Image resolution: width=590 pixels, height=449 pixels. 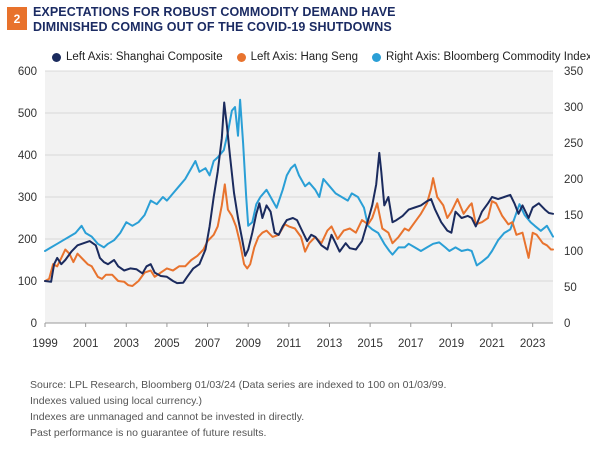 I want to click on y-right-tick-label: 200, so click(x=573, y=180).